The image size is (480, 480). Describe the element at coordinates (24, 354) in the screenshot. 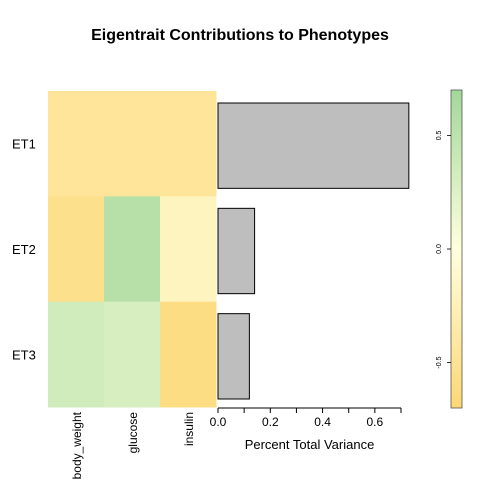

I see `row-label: ET3` at that location.